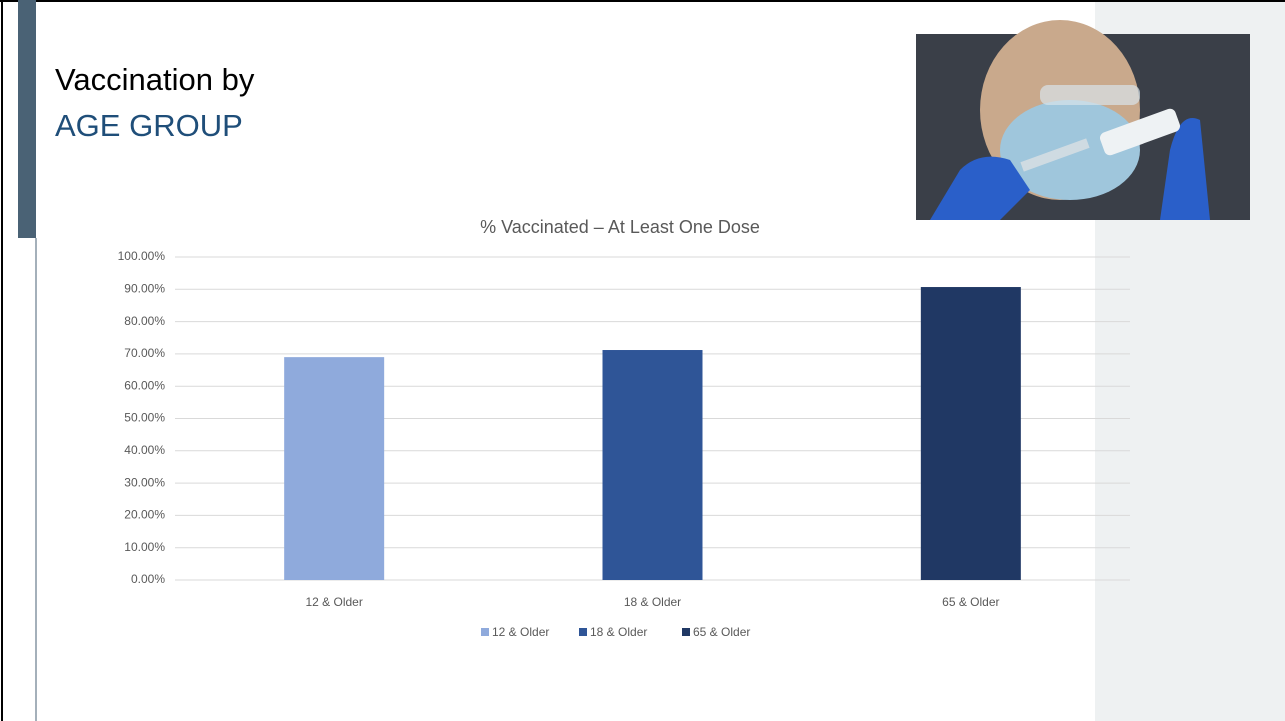  I want to click on slide-subtitle: AGE GROUP, so click(149, 125).